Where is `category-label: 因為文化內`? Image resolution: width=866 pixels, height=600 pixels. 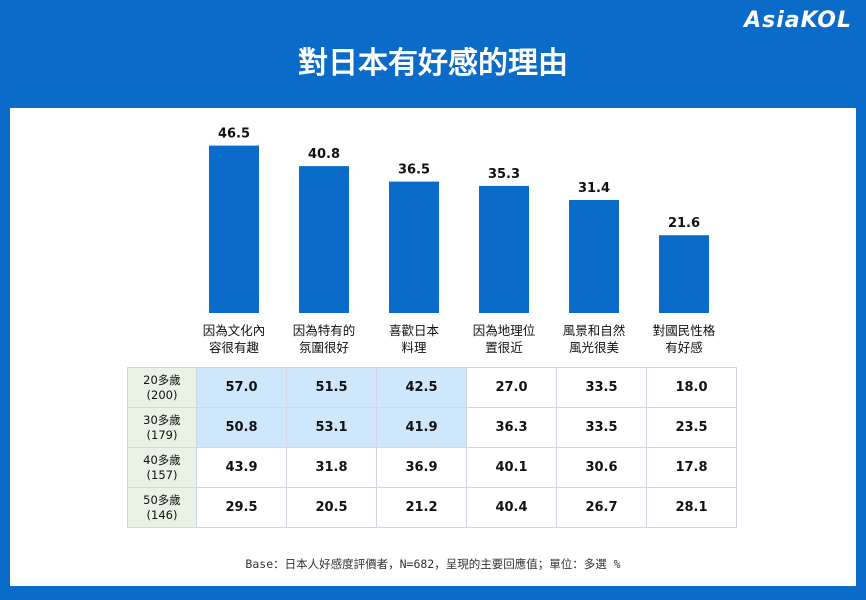 category-label: 因為文化內 is located at coordinates (234, 330).